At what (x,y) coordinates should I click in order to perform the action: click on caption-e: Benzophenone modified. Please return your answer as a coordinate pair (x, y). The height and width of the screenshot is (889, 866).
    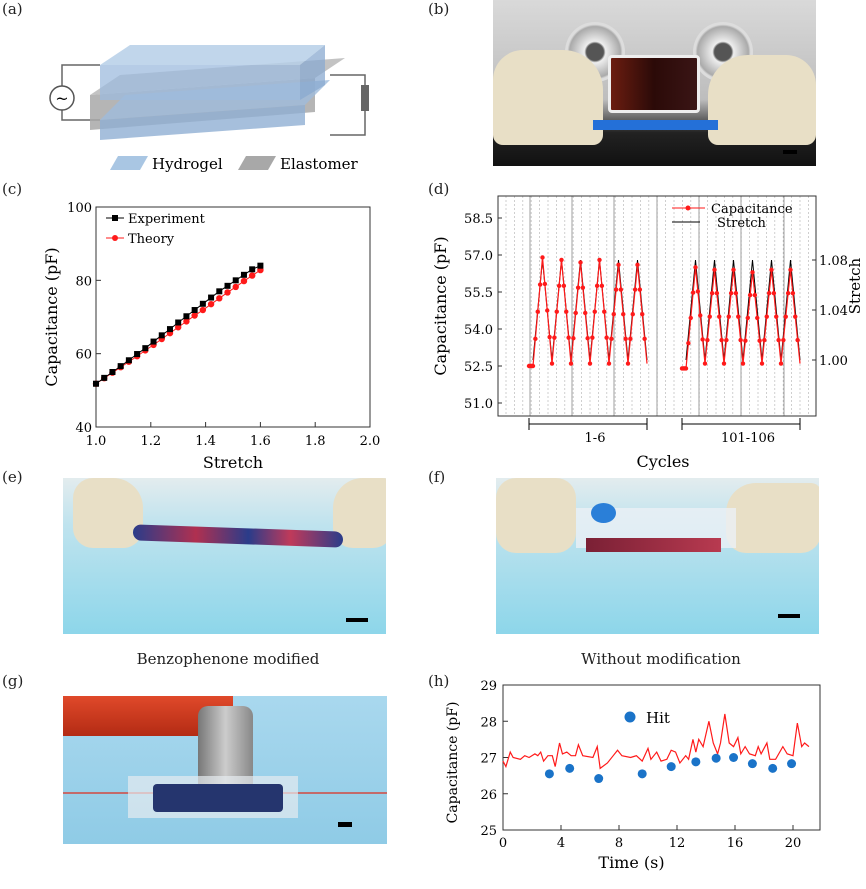
    Looking at the image, I should click on (228, 659).